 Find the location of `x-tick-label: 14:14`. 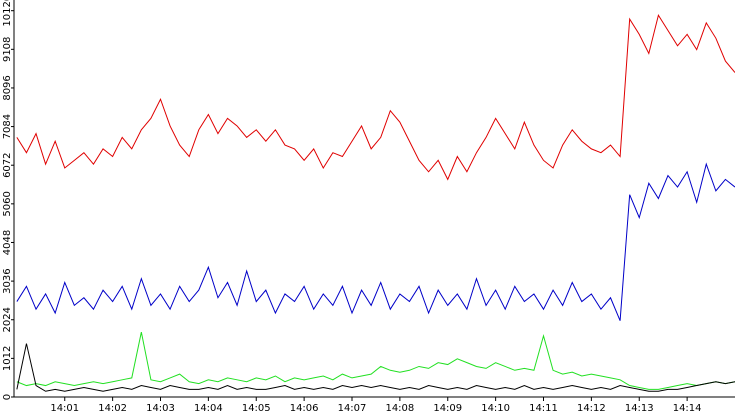

x-tick-label: 14:14 is located at coordinates (687, 408).